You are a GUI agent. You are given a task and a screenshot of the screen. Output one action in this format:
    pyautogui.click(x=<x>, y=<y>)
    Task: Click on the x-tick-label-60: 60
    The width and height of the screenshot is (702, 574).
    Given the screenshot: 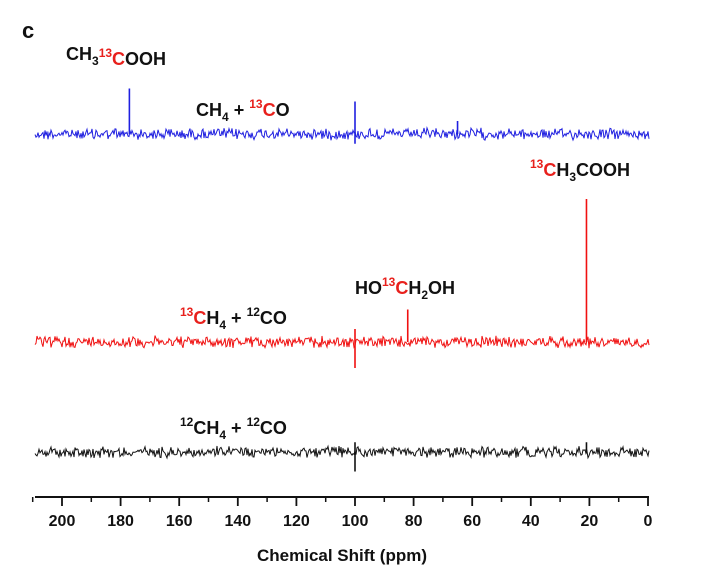 What is the action you would take?
    pyautogui.click(x=472, y=521)
    